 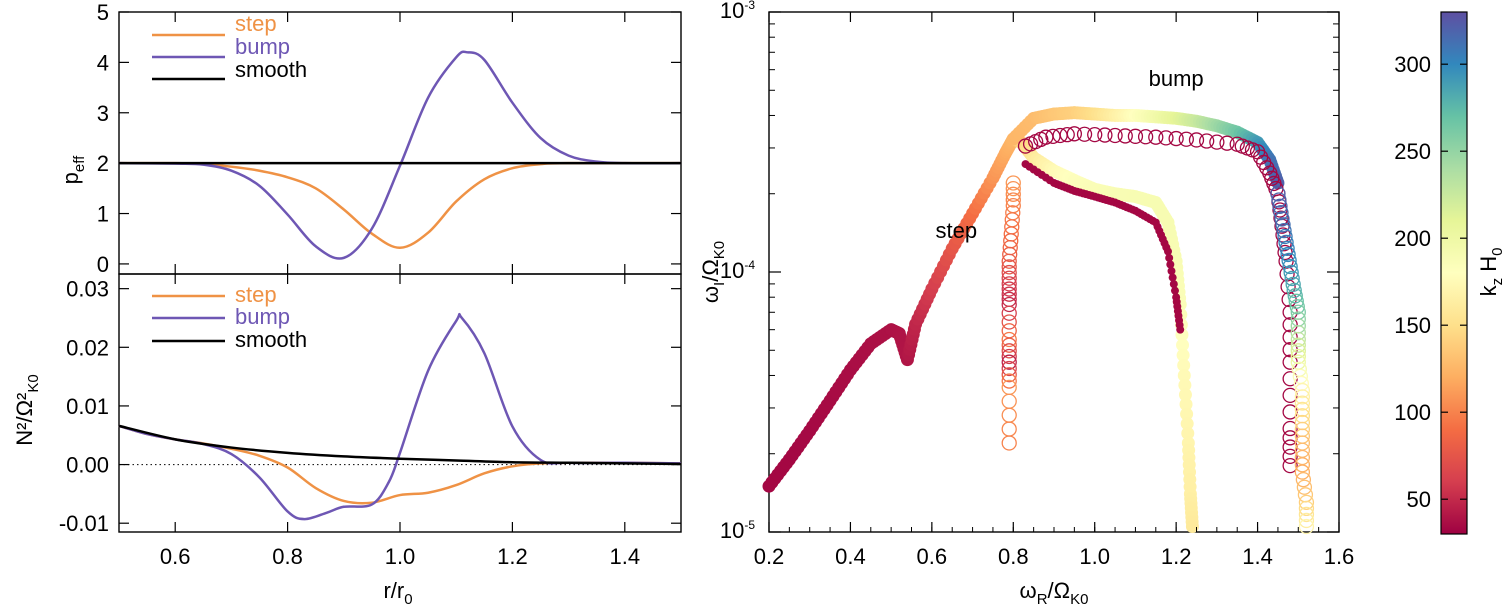 What do you see at coordinates (400, 205) in the screenshot?
I see `peff-line-step` at bounding box center [400, 205].